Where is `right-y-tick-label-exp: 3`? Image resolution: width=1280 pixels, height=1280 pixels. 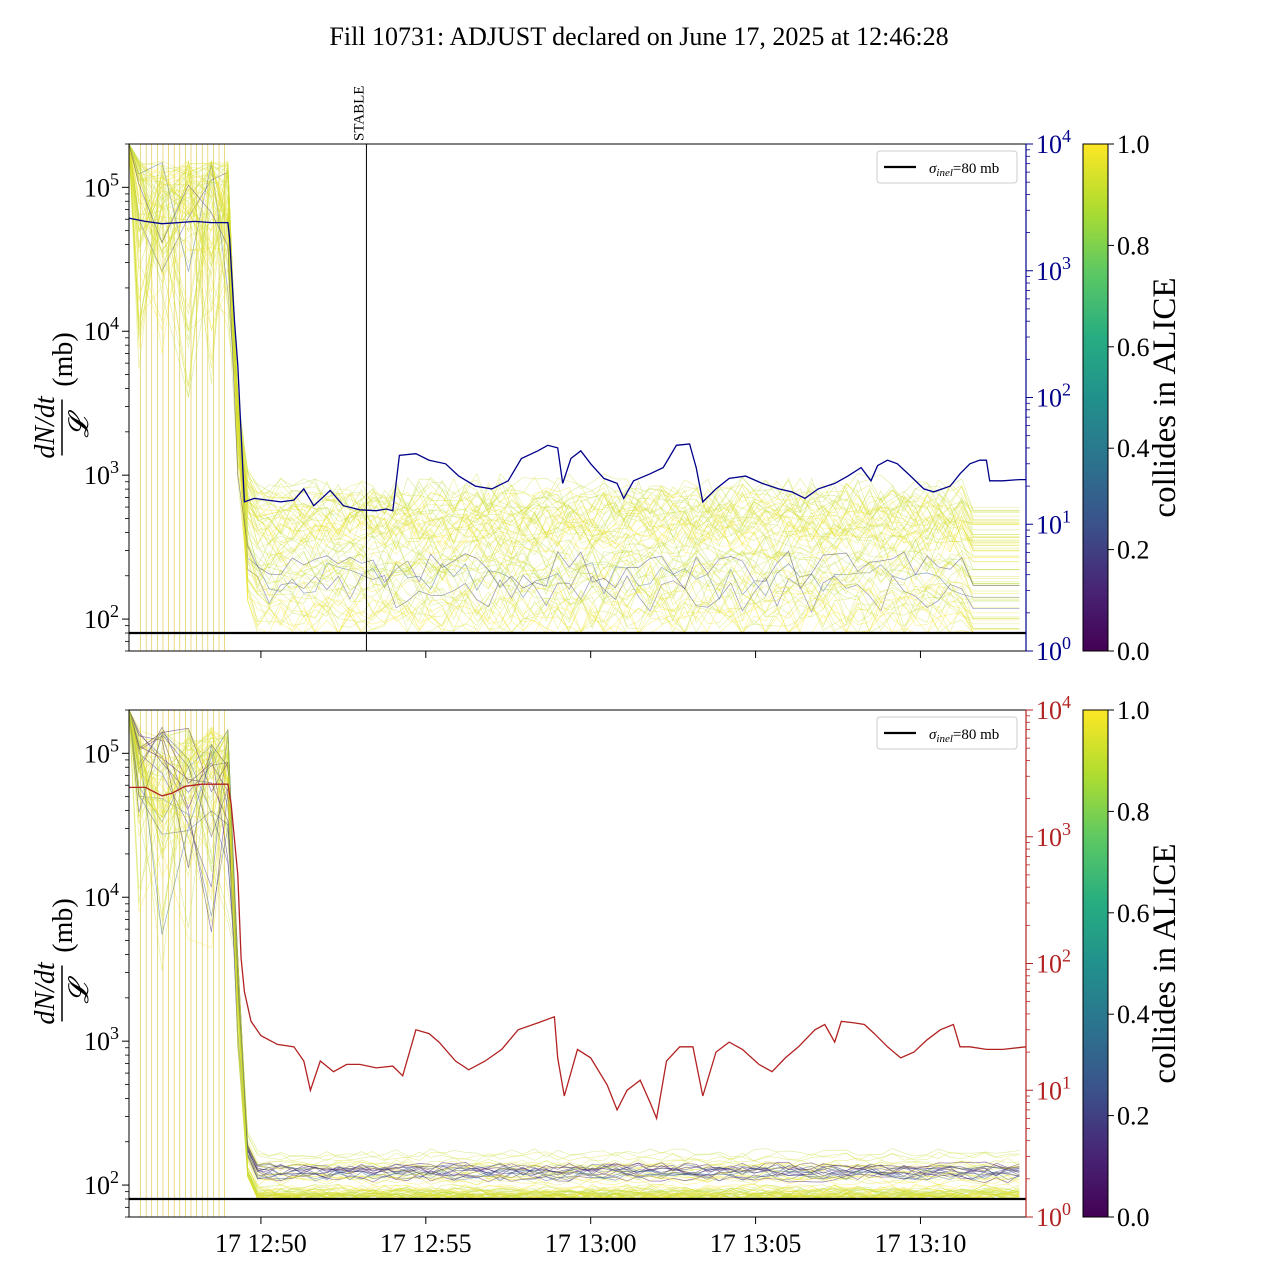
right-y-tick-label-exp: 3 is located at coordinates (1066, 829).